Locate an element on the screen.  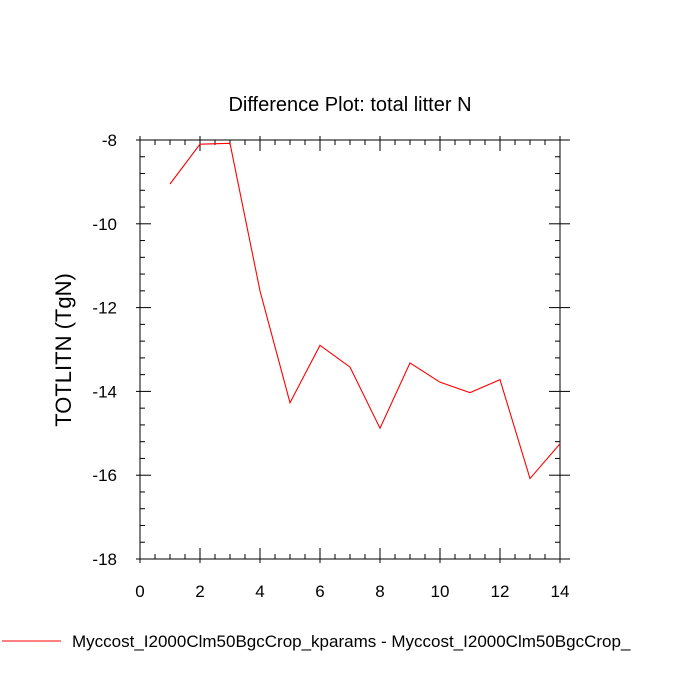
y-tick-labels: -8 -10 -12 -14 -16 -18 is located at coordinates (104, 350).